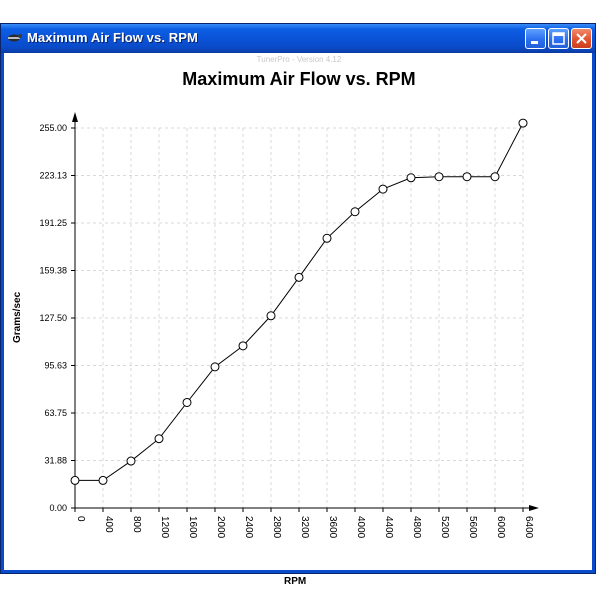 The width and height of the screenshot is (598, 598). I want to click on x-tick-label: 5200, so click(444, 527).